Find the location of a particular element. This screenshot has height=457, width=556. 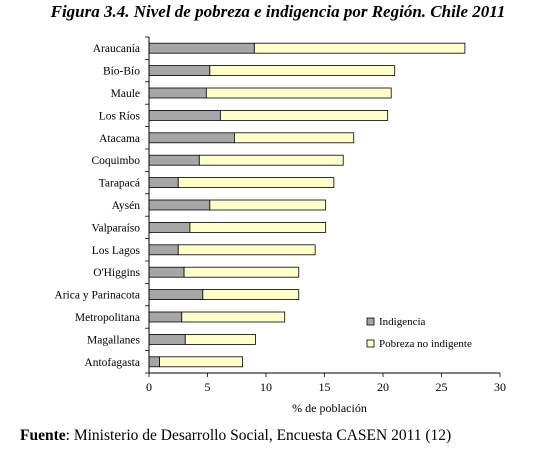

y-tick-label: Tarapacá is located at coordinates (119, 184).